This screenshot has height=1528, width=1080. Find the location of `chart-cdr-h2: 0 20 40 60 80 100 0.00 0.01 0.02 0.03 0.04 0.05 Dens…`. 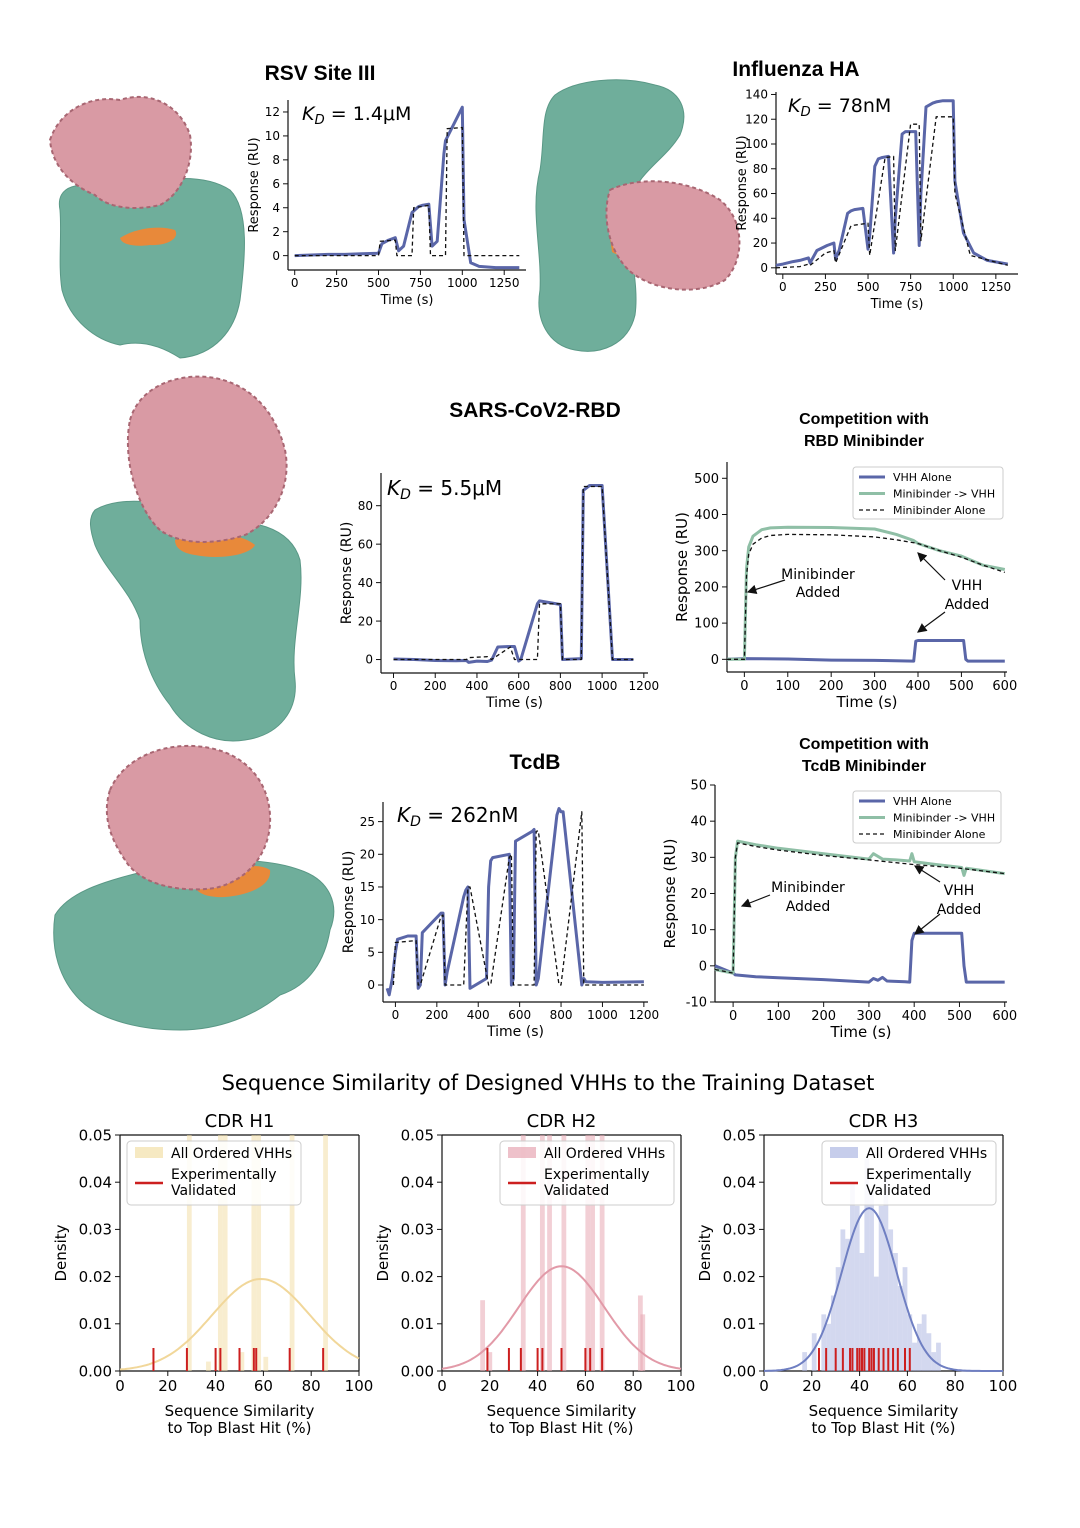

chart-cdr-h2: 0 20 40 60 80 100 0.00 0.01 0.02 0.03 0.04 0.05 Dens… is located at coordinates (534, 1274).